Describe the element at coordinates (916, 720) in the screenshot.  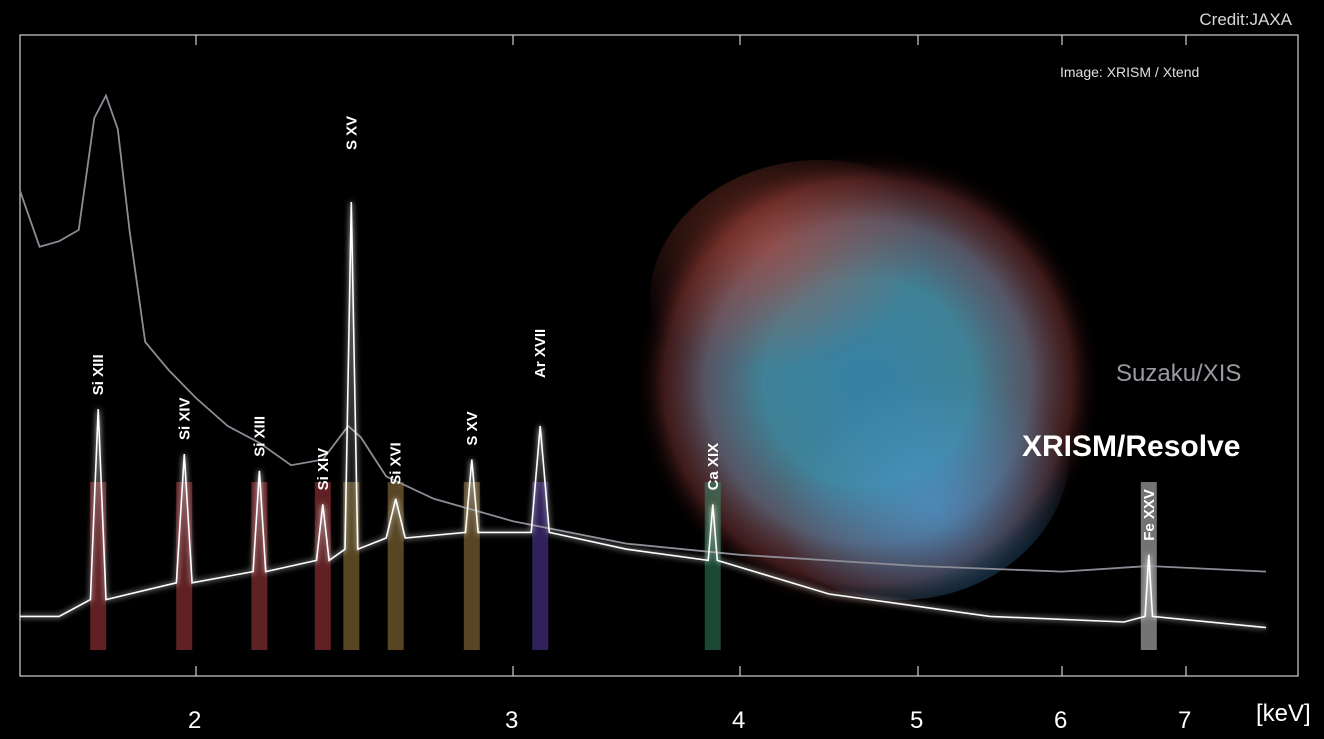
I see `x-tick-label: 5` at that location.